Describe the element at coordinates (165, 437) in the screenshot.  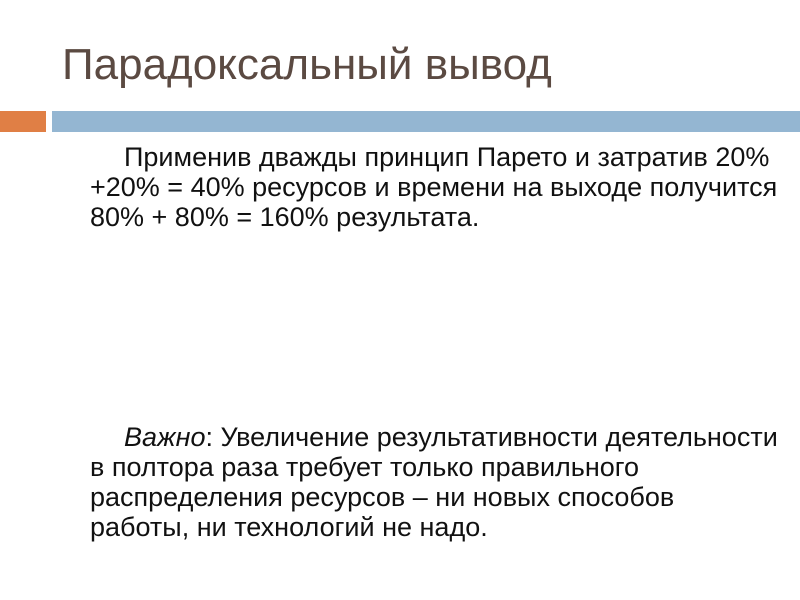
I see `important-label: Важно` at that location.